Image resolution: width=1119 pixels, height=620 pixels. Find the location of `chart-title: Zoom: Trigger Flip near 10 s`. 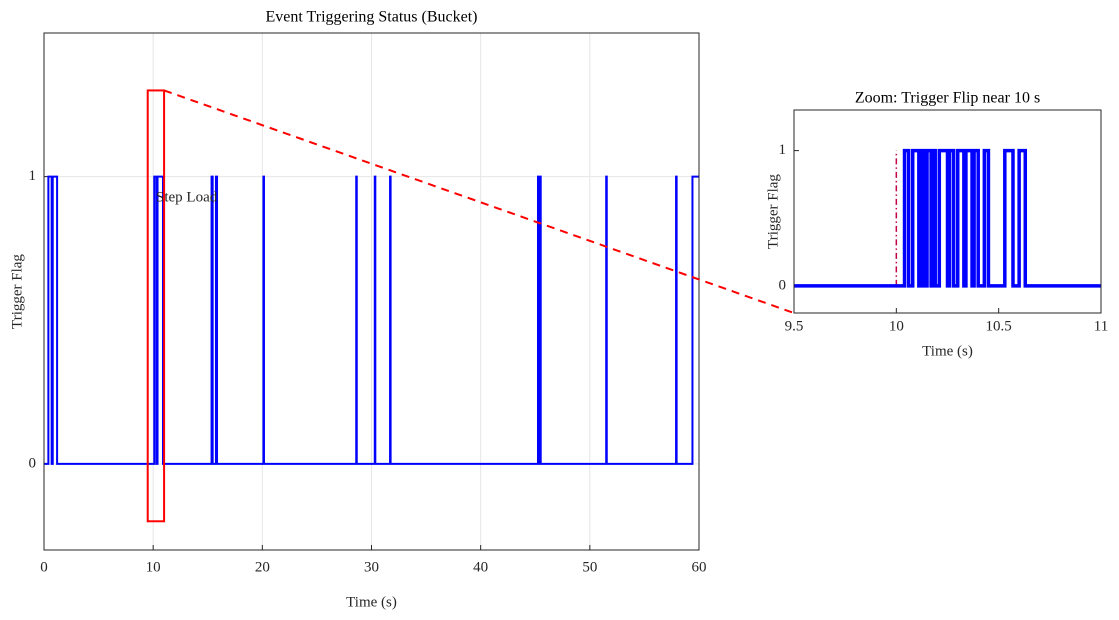

chart-title: Zoom: Trigger Flip near 10 s is located at coordinates (947, 98).